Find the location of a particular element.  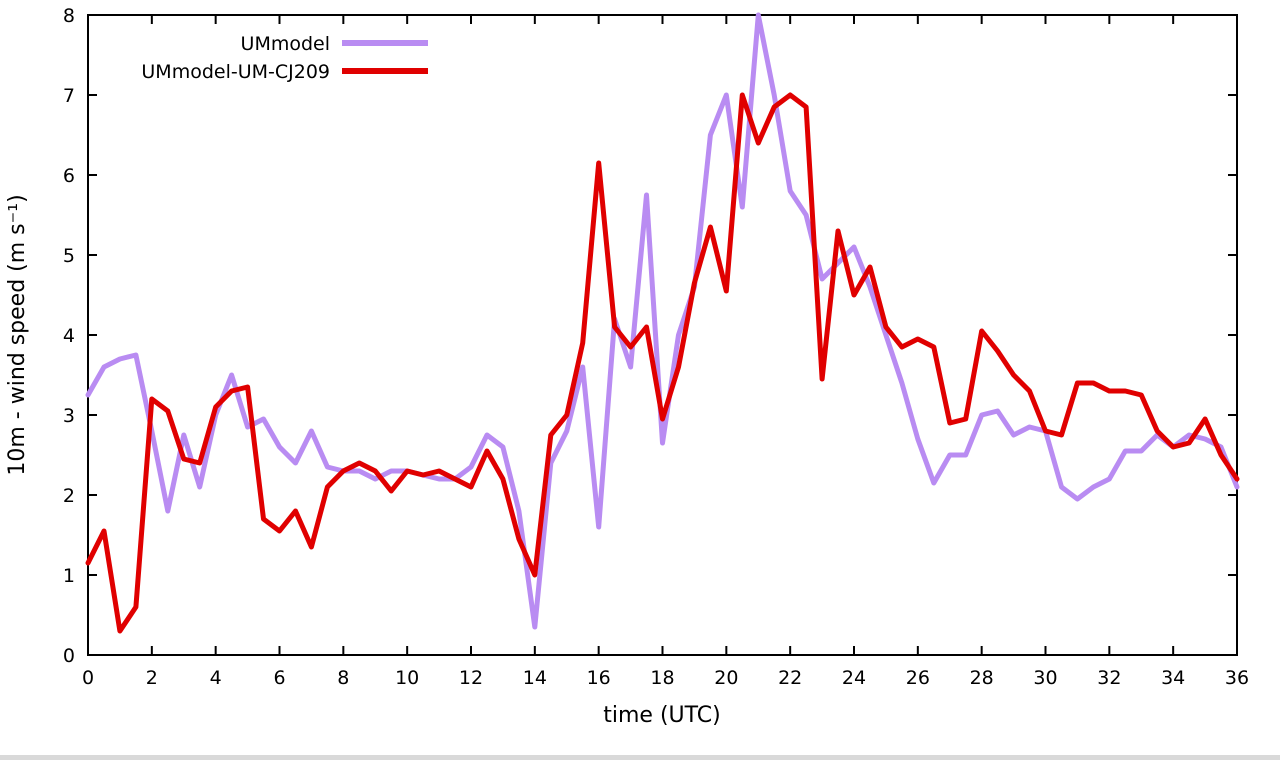

y-tick-label: 3 is located at coordinates (69, 416).